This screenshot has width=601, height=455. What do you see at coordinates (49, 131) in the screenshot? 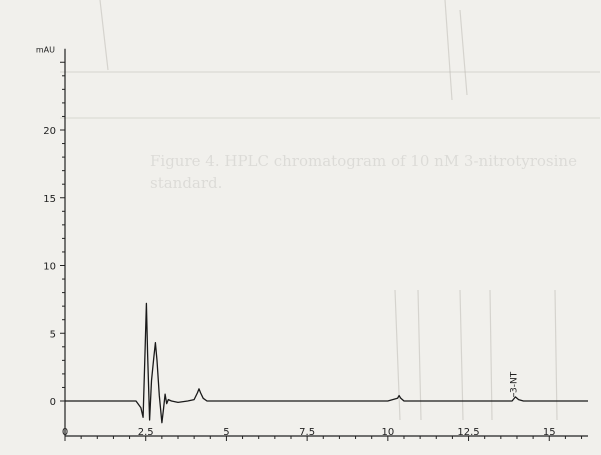
I see `y-tick-label-20: 20` at bounding box center [49, 131].